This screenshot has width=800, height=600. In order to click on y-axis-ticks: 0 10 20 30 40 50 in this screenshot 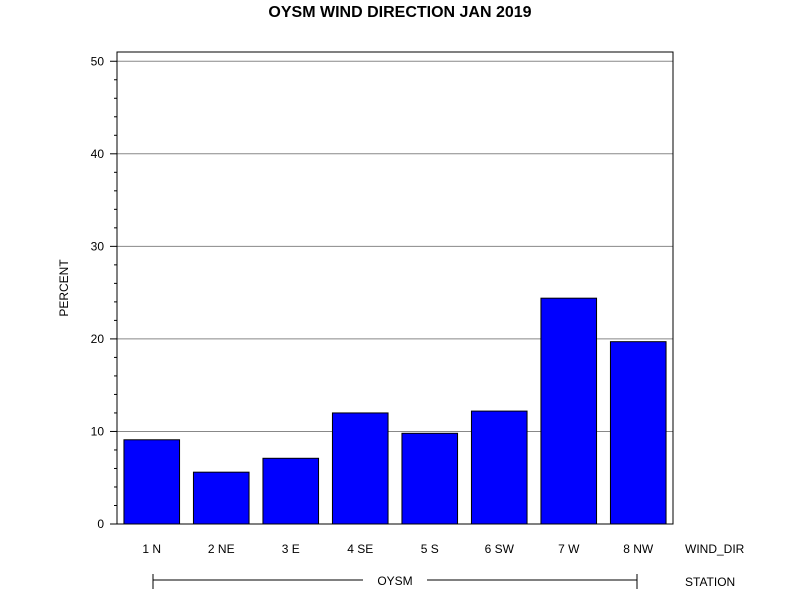, I will do `click(104, 292)`.